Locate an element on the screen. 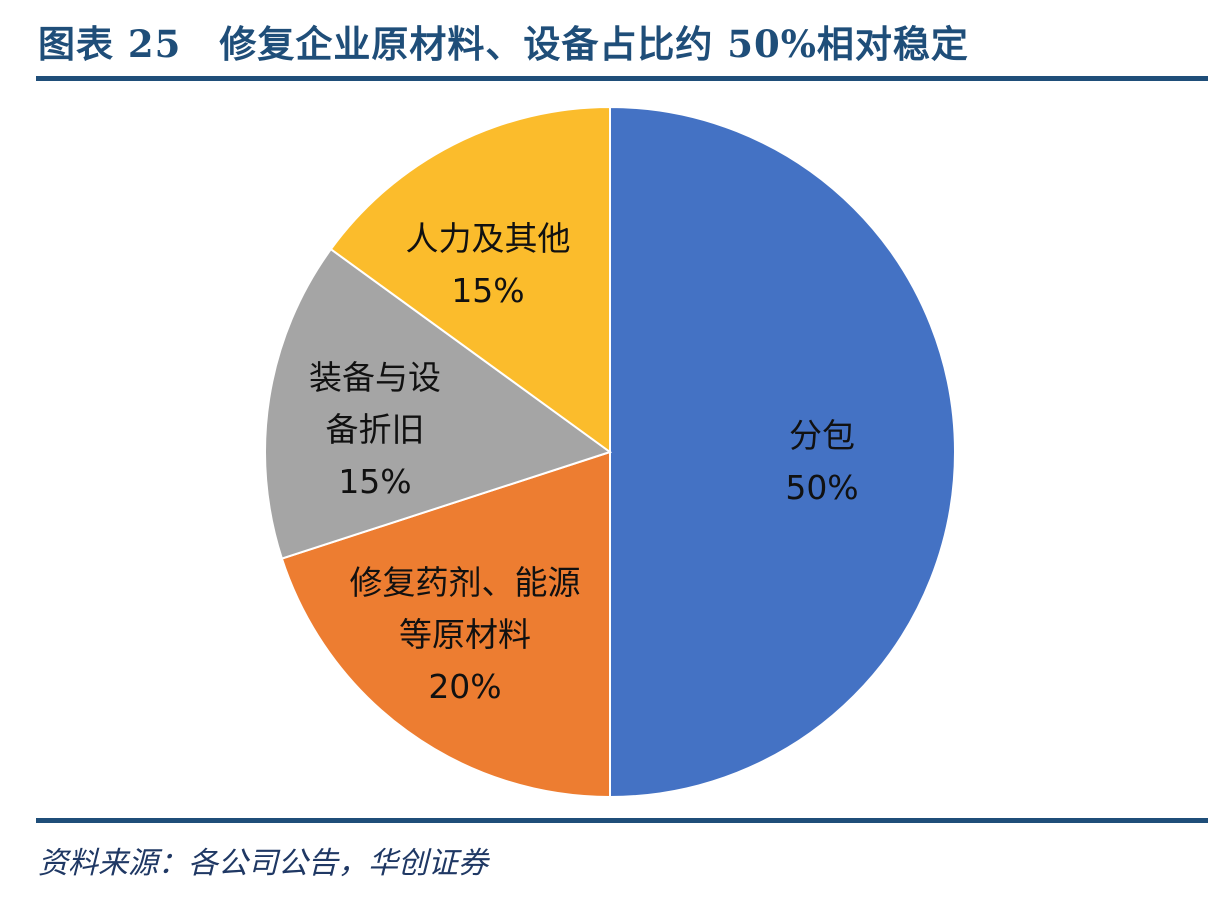  slice-label: 修复药剂、能源等原材料 20% is located at coordinates (465, 635).